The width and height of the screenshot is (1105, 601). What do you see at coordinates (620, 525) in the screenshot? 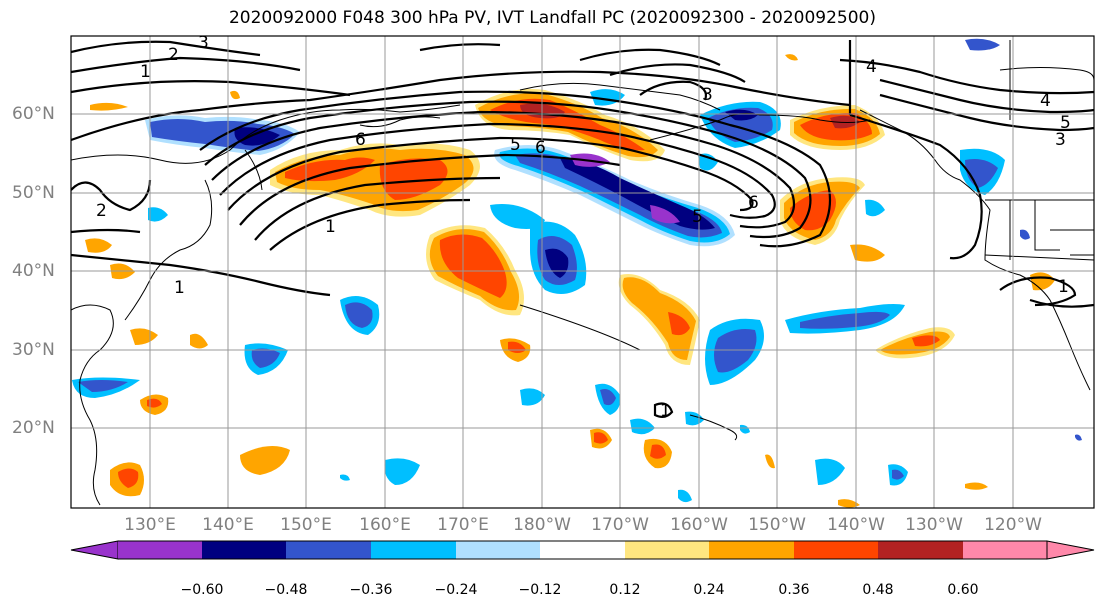
I see `lon-label: 170°W` at bounding box center [620, 525].